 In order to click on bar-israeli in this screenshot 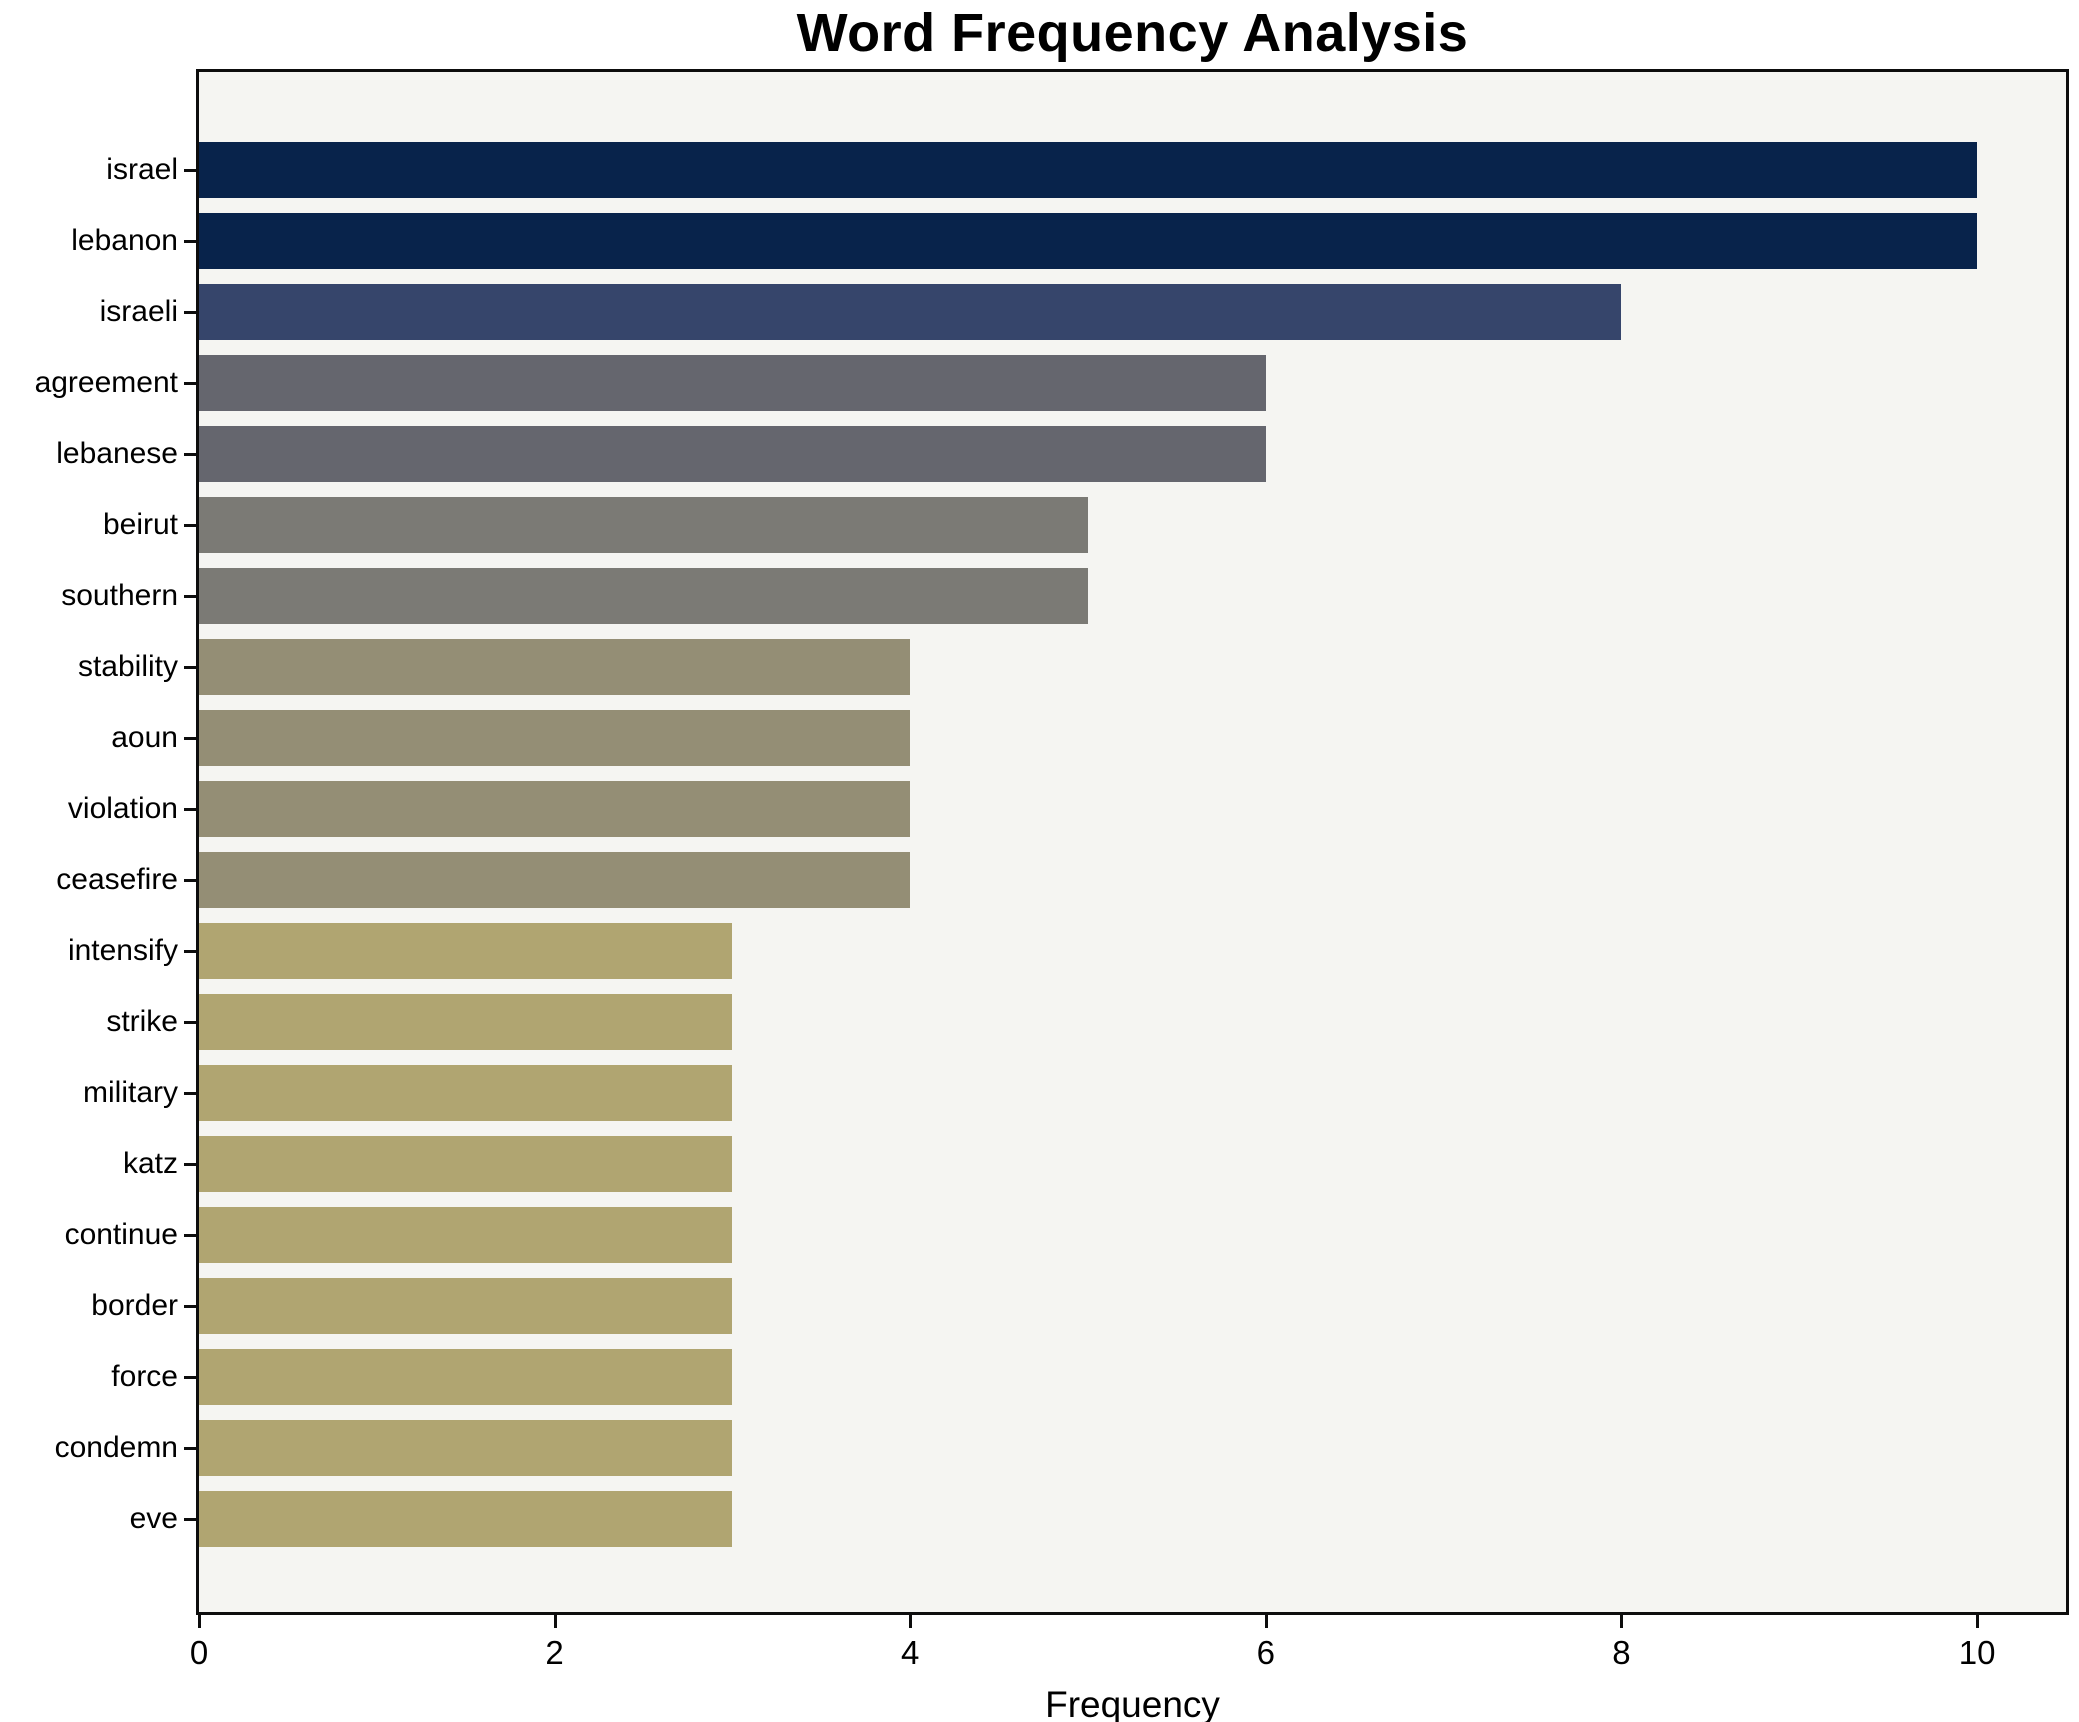, I will do `click(910, 312)`.